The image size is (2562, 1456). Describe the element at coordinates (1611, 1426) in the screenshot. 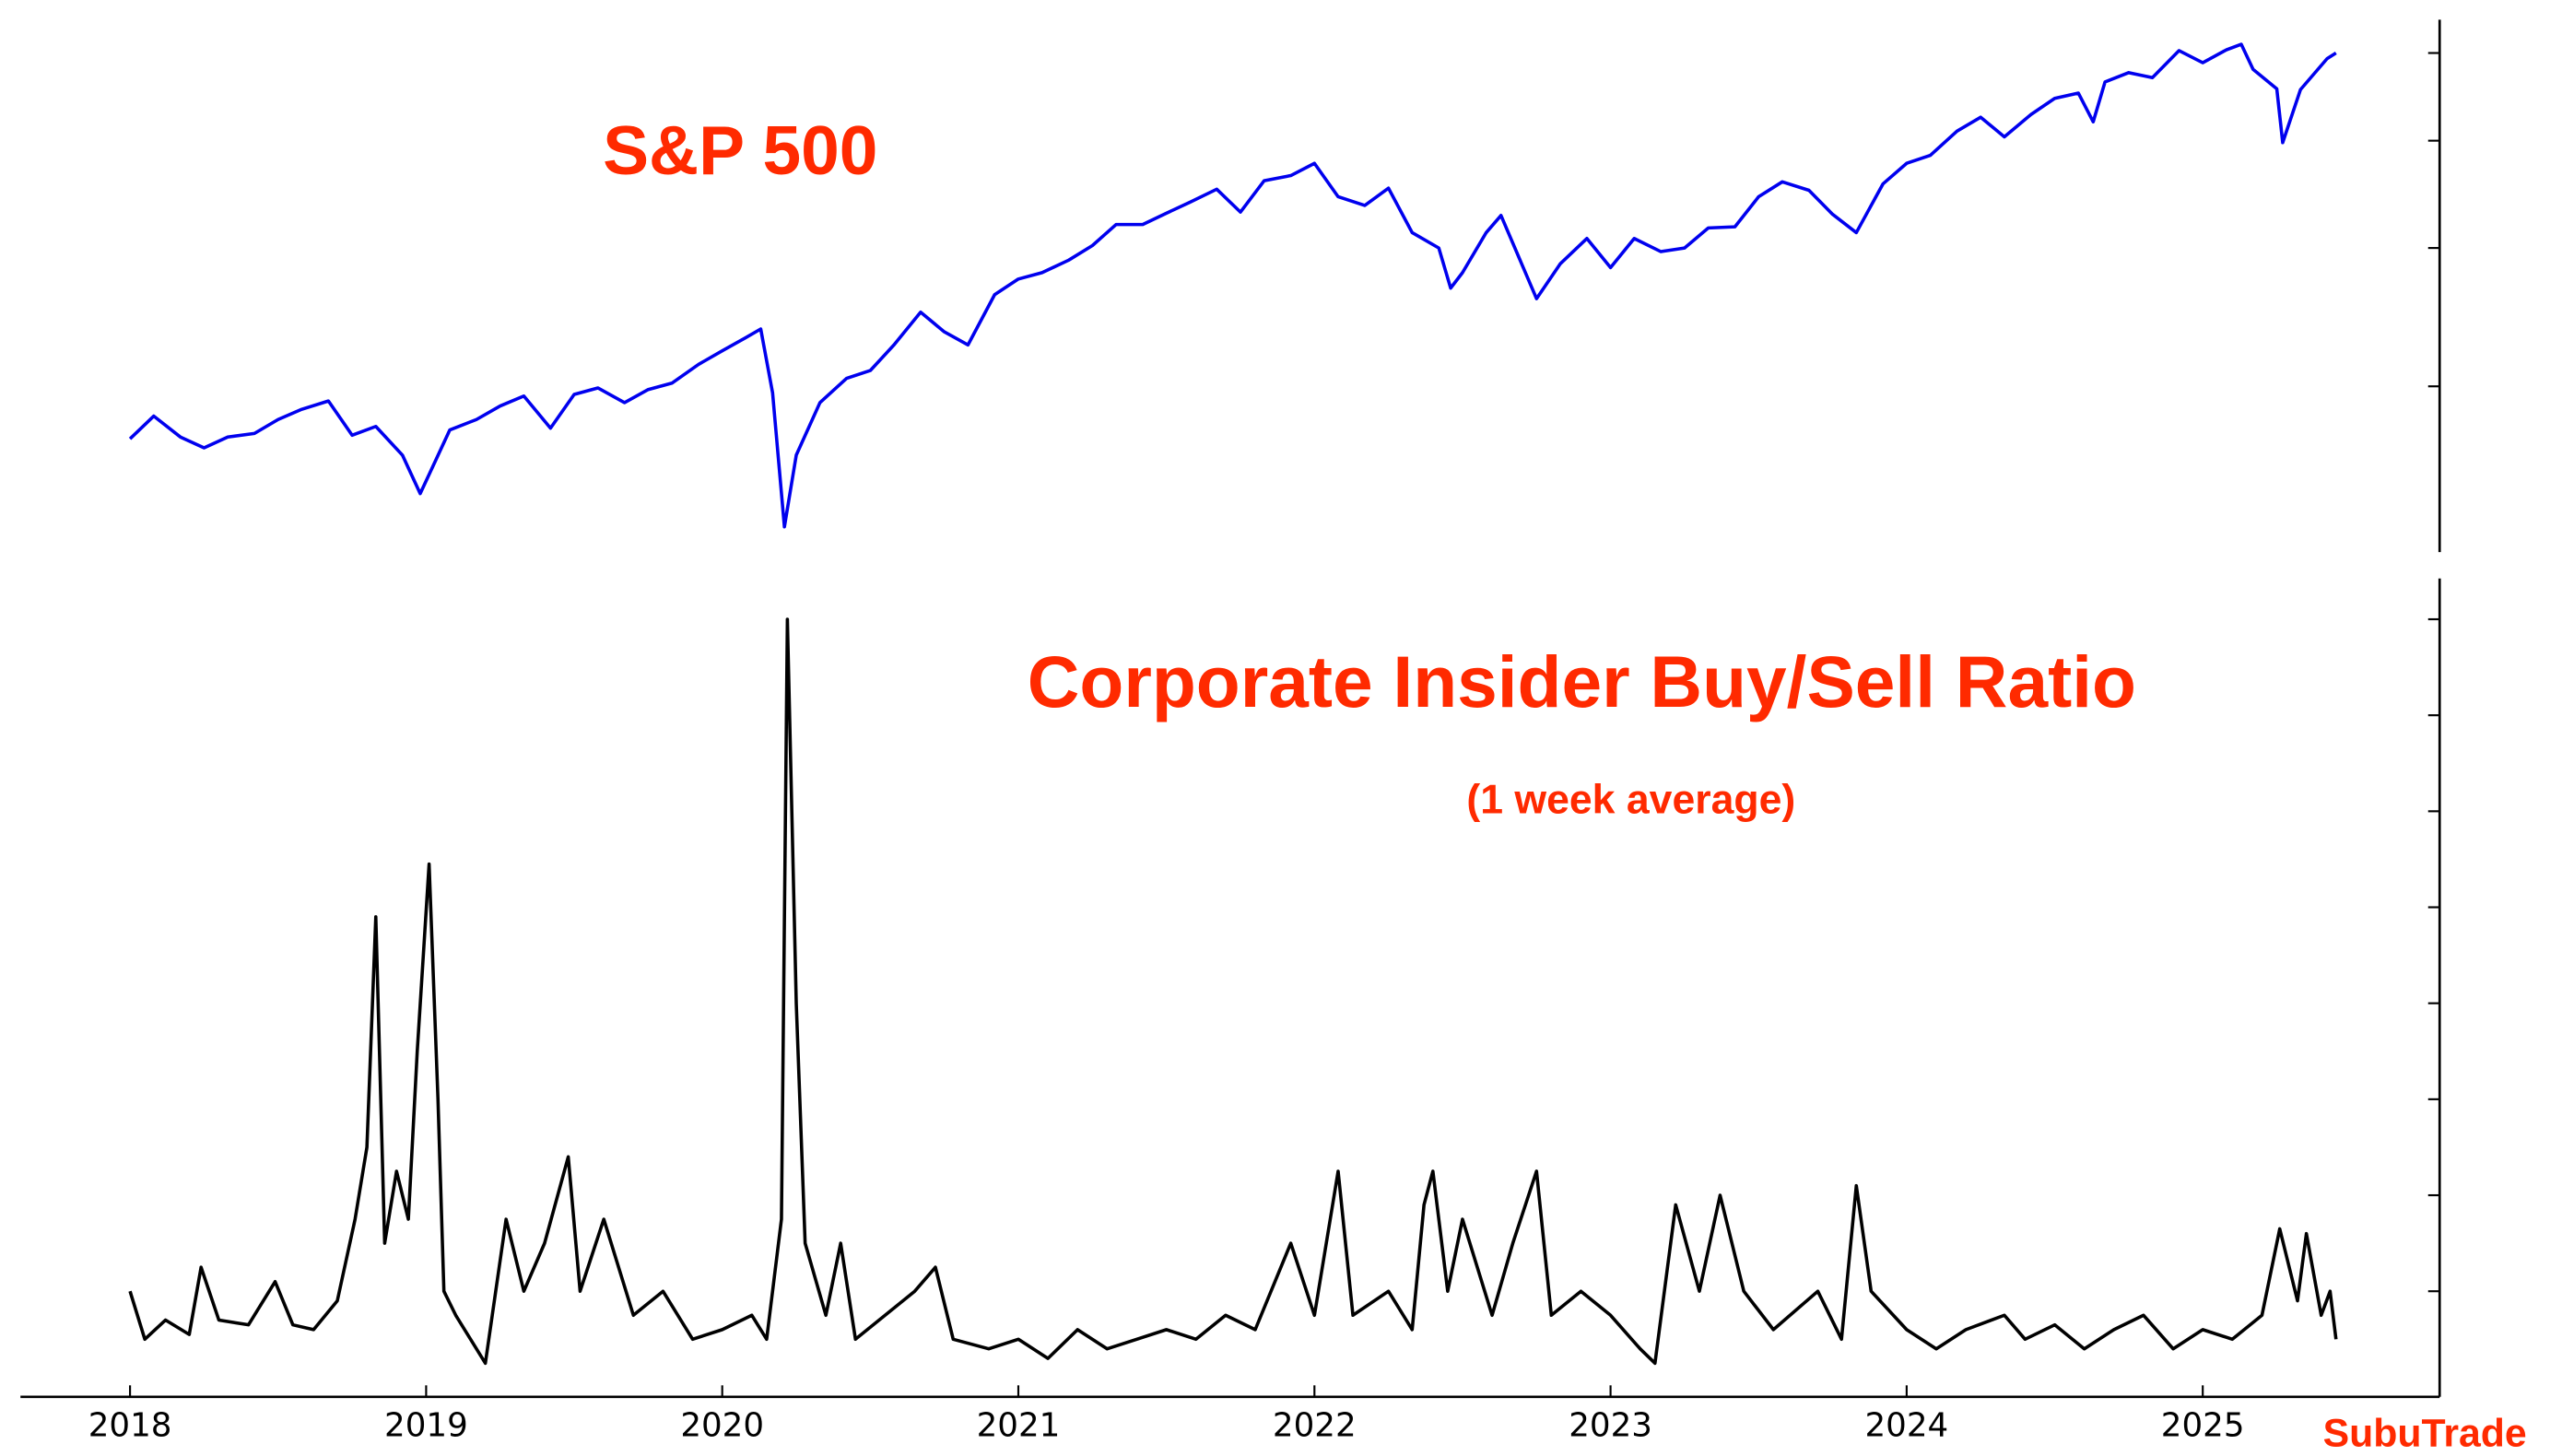

I see `x-tick-label: 2023` at that location.